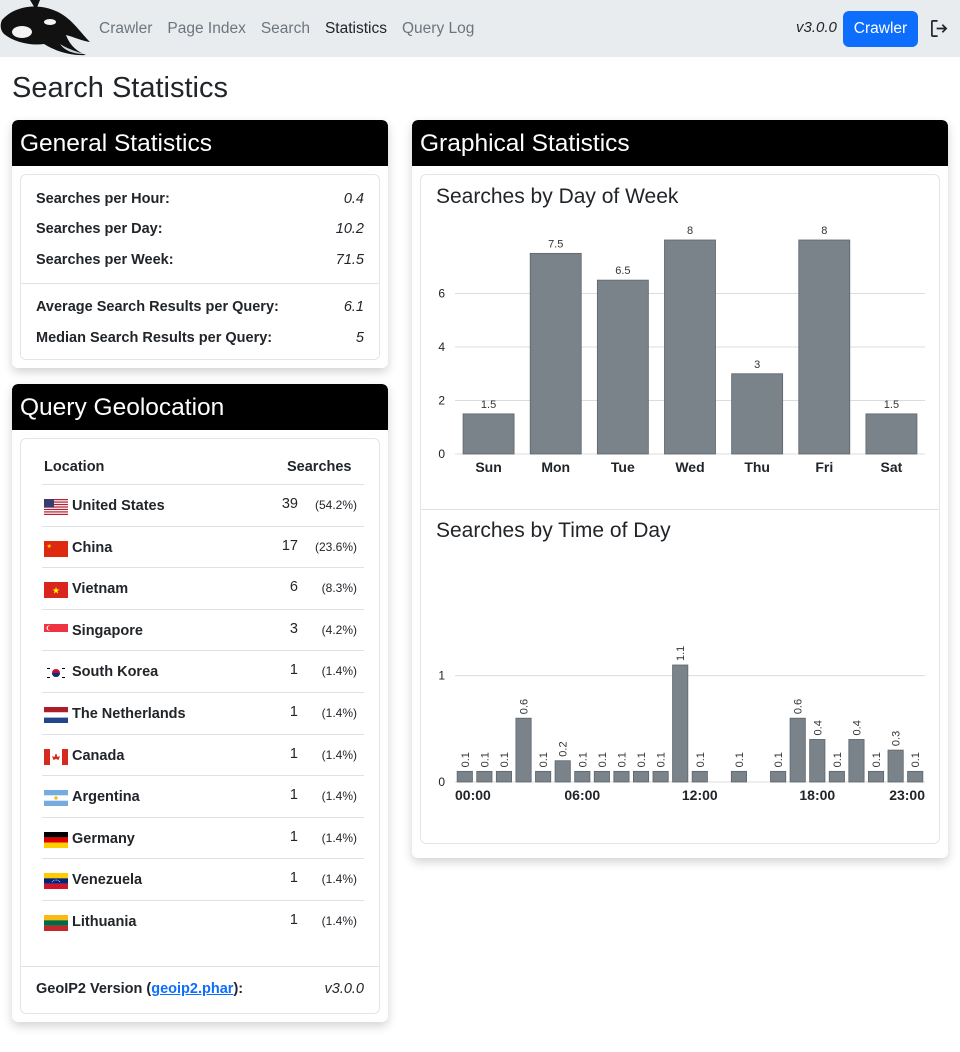 The width and height of the screenshot is (960, 1052). What do you see at coordinates (555, 244) in the screenshot?
I see `bar-value-label: 7.5` at bounding box center [555, 244].